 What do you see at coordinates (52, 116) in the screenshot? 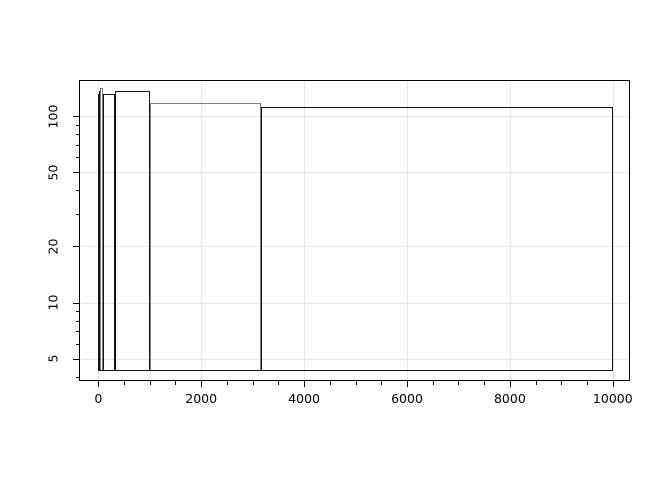
I see `y-tick-label: 100` at bounding box center [52, 116].